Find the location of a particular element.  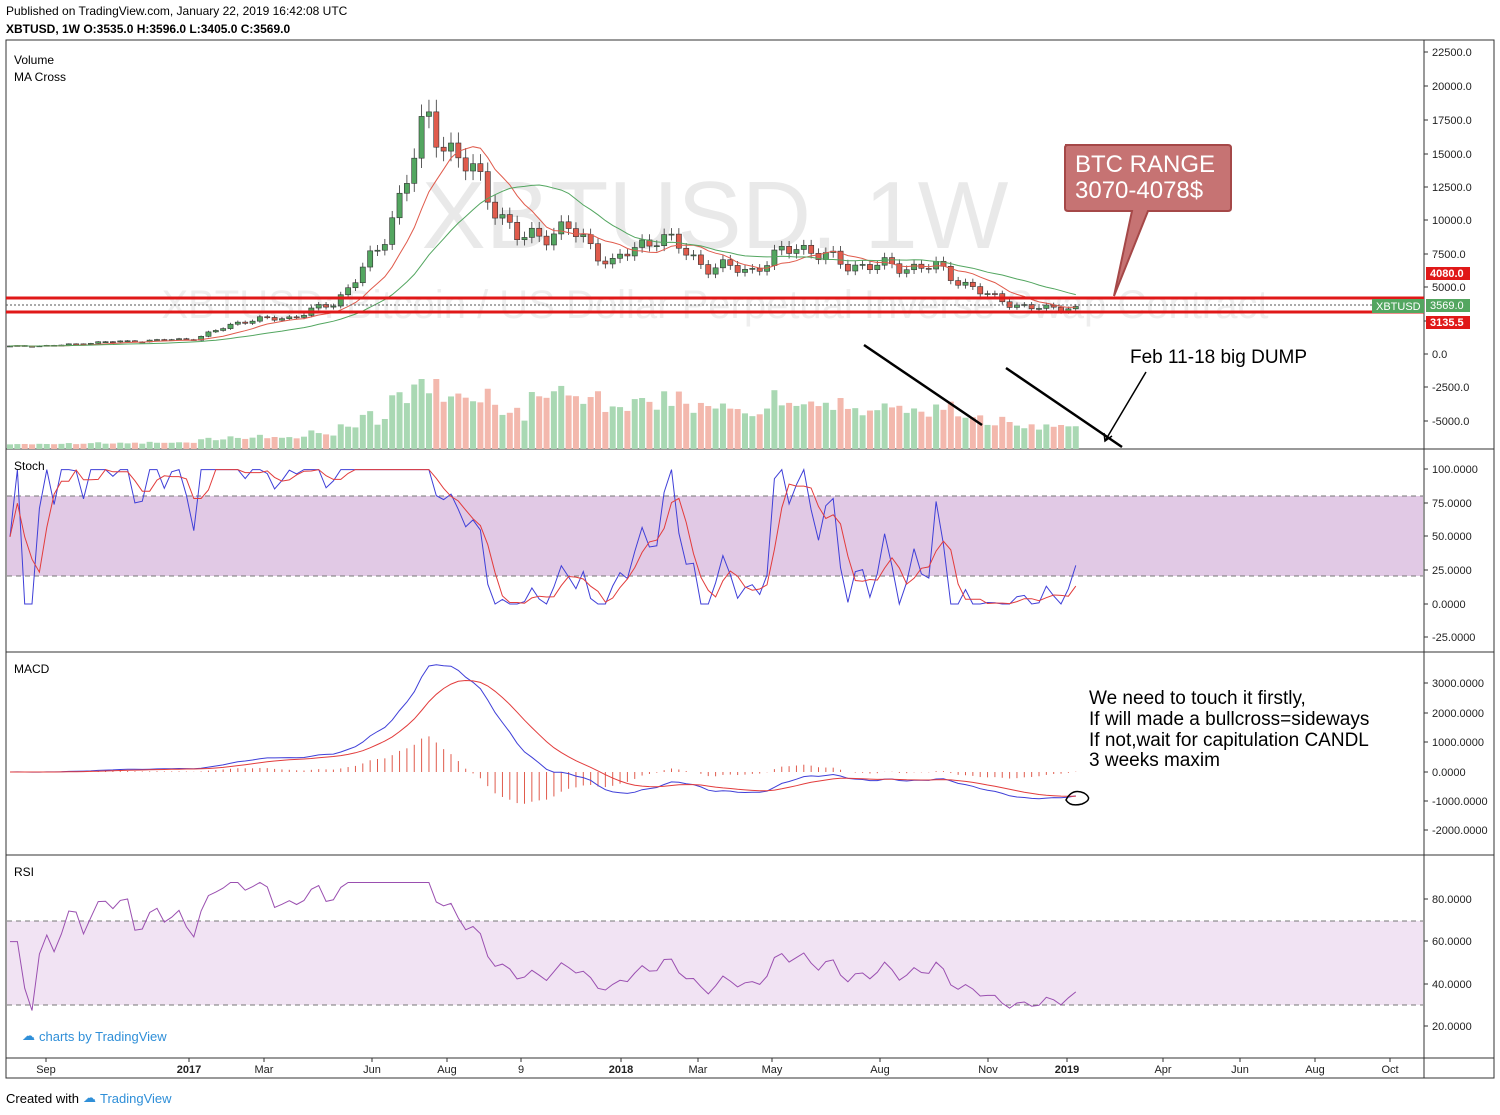

dump-label: Feb 11-18 big DUMP is located at coordinates (1218, 357).